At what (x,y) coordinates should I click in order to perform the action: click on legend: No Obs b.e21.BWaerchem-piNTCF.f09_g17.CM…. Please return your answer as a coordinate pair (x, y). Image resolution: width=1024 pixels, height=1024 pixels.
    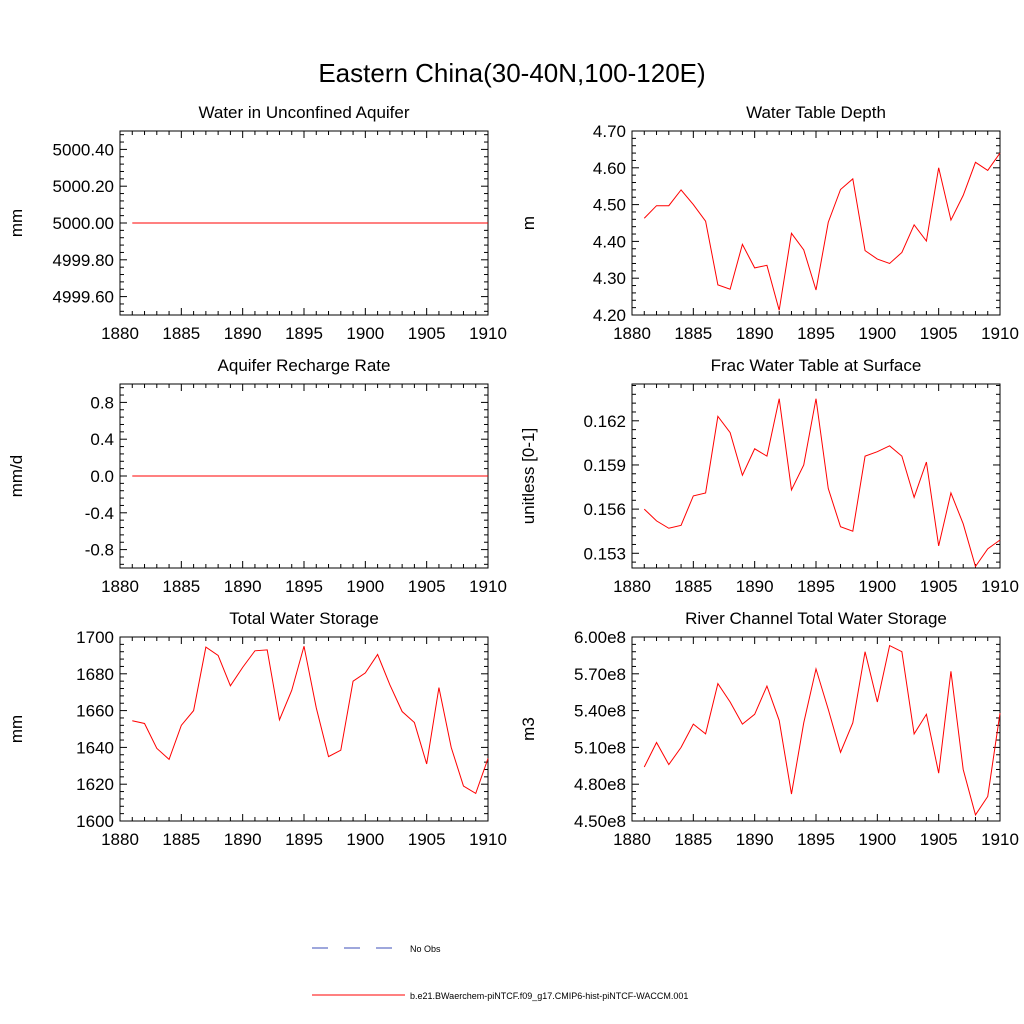
    Looking at the image, I should click on (500, 972).